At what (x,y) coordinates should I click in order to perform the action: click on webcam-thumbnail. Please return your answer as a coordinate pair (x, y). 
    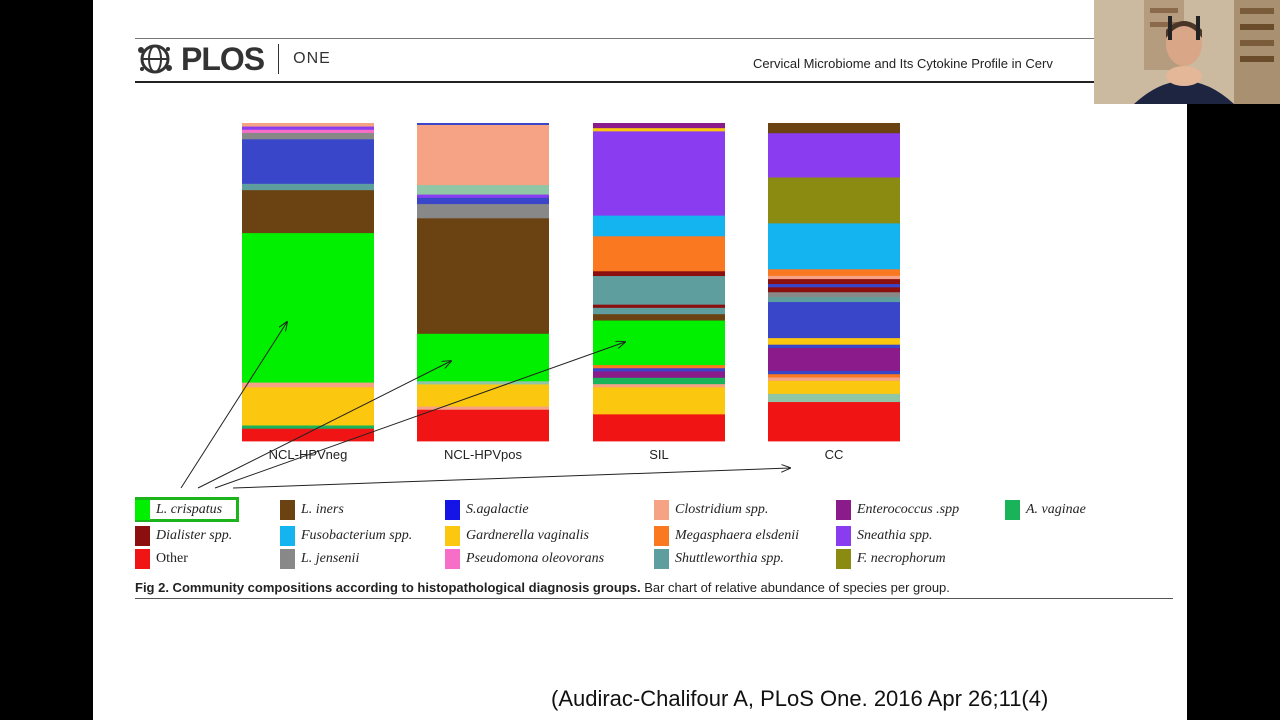
    Looking at the image, I should click on (1187, 52).